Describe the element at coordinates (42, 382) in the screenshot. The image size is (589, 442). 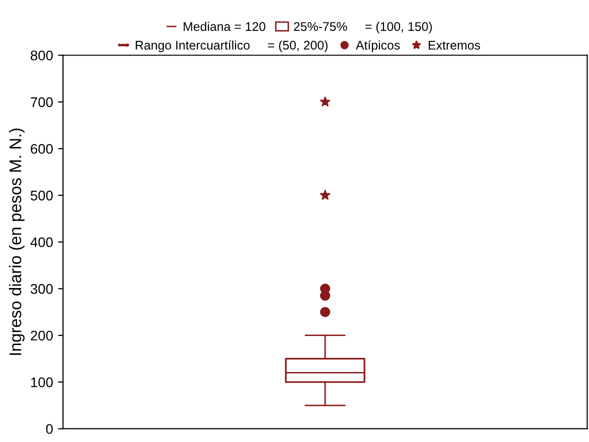
I see `y-tick-label: 100` at that location.